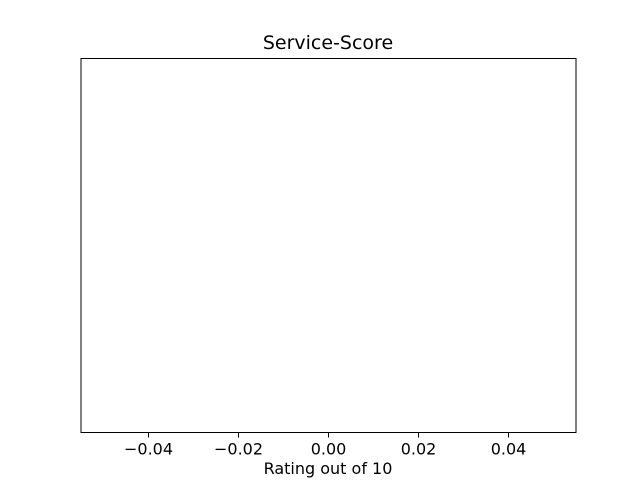 The height and width of the screenshot is (480, 640). Describe the element at coordinates (329, 449) in the screenshot. I see `x-tick-label: 0.00` at that location.